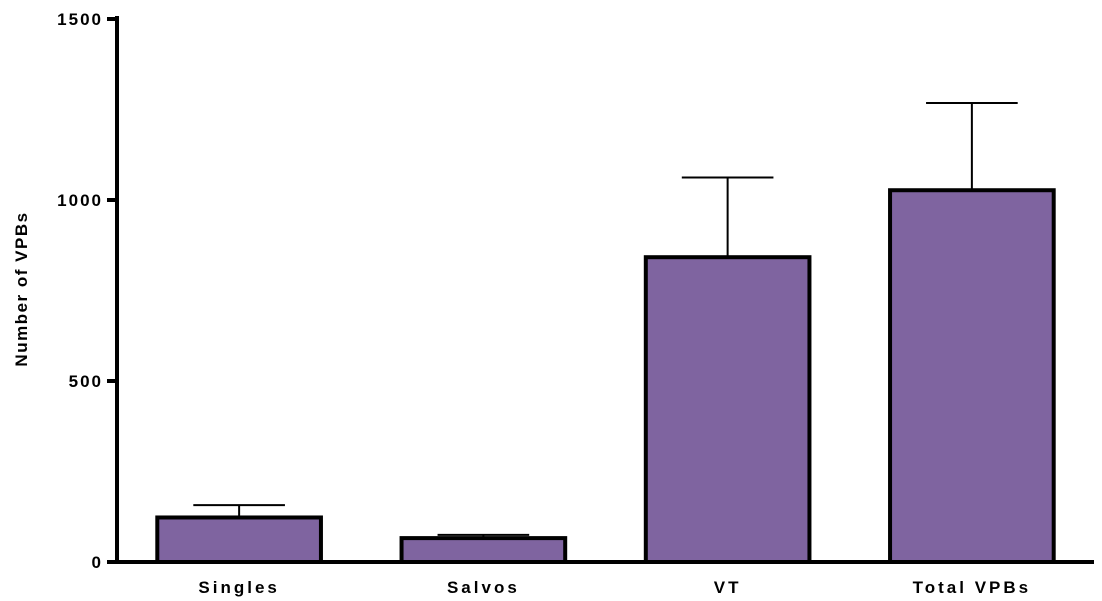 This screenshot has height=601, width=1102. I want to click on y-axis-title: Number of VPBs, so click(21, 288).